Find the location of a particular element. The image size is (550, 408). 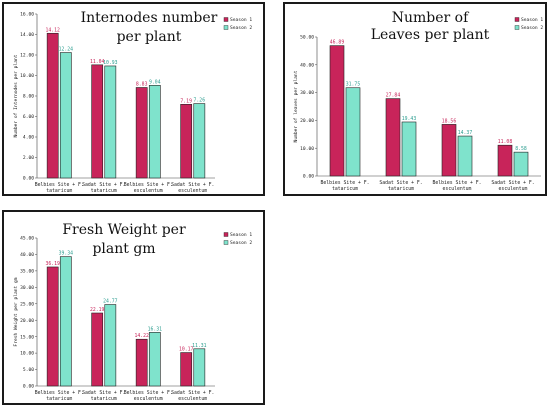

chart-title: Number of is located at coordinates (431, 18).